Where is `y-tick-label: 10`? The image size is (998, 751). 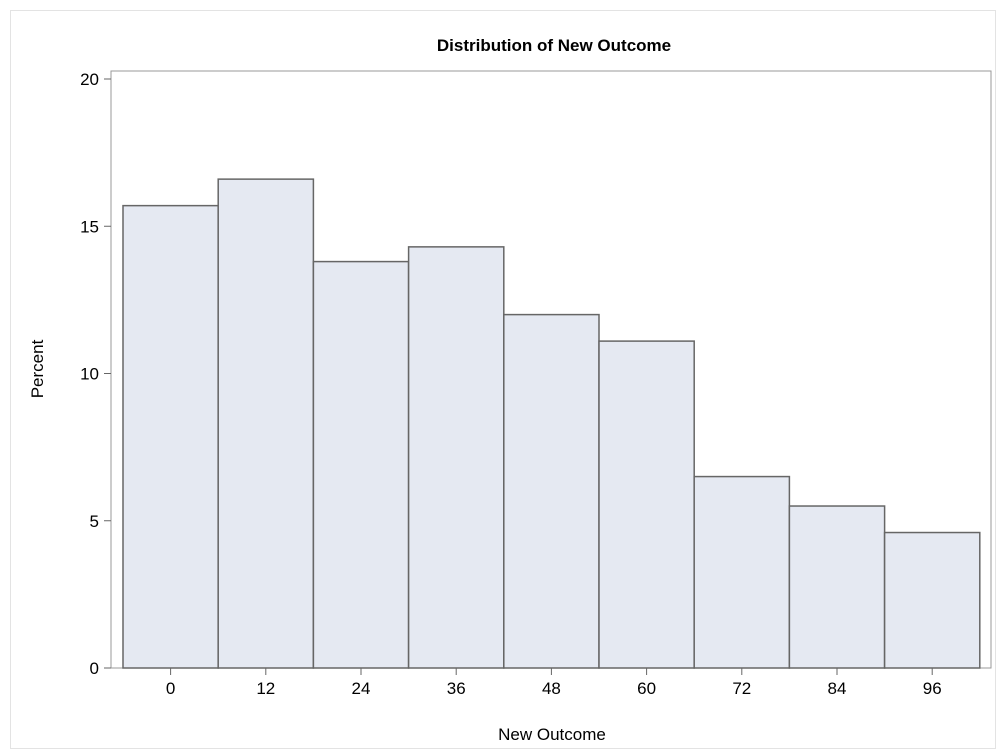 y-tick-label: 10 is located at coordinates (89, 374).